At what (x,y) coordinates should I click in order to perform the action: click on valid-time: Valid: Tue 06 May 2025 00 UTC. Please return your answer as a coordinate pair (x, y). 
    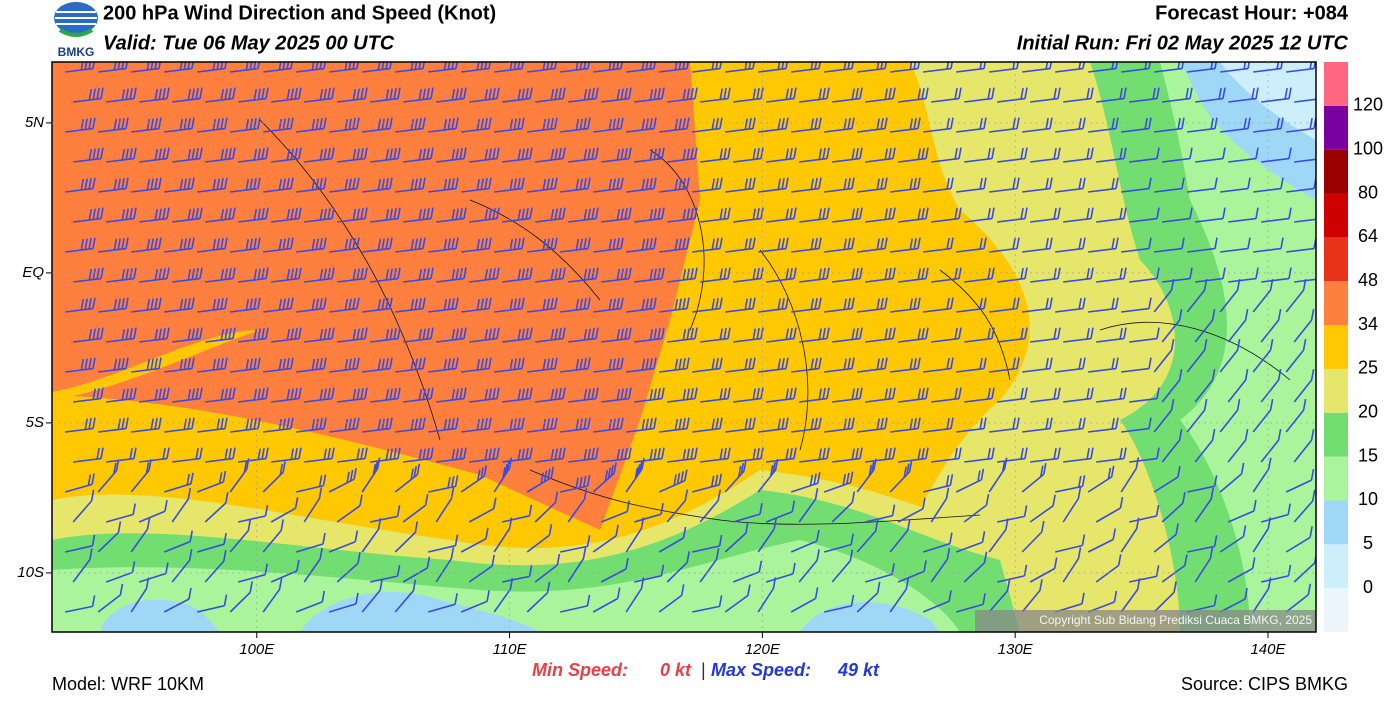
    Looking at the image, I should click on (249, 43).